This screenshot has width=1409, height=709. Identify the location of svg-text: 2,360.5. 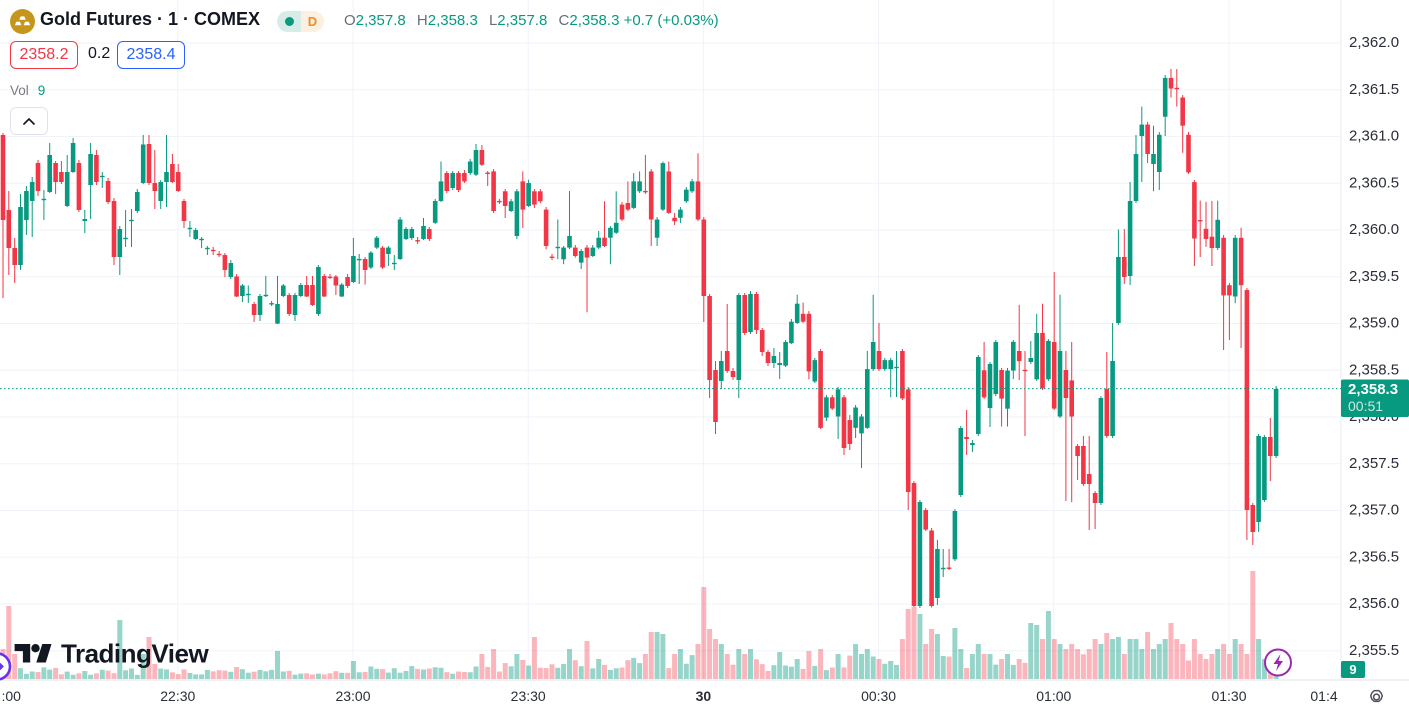
(1374, 182).